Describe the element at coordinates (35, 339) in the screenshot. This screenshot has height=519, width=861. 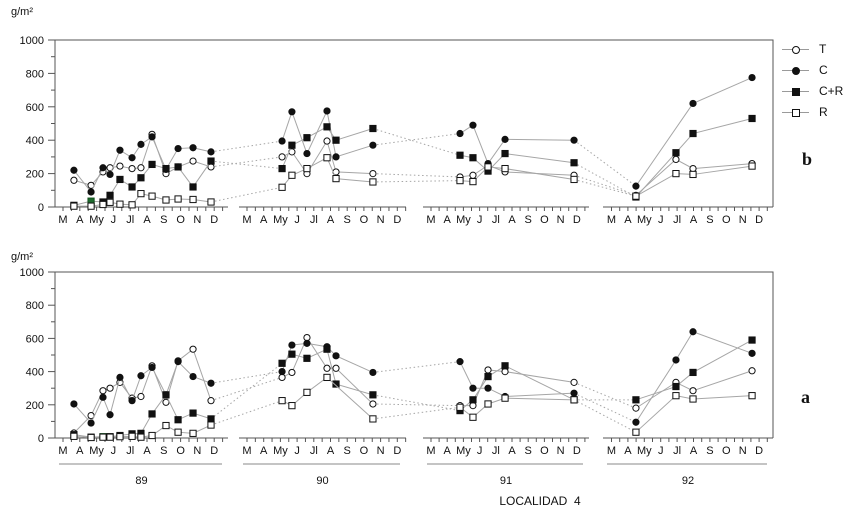
I see `svg-text: 600` at that location.